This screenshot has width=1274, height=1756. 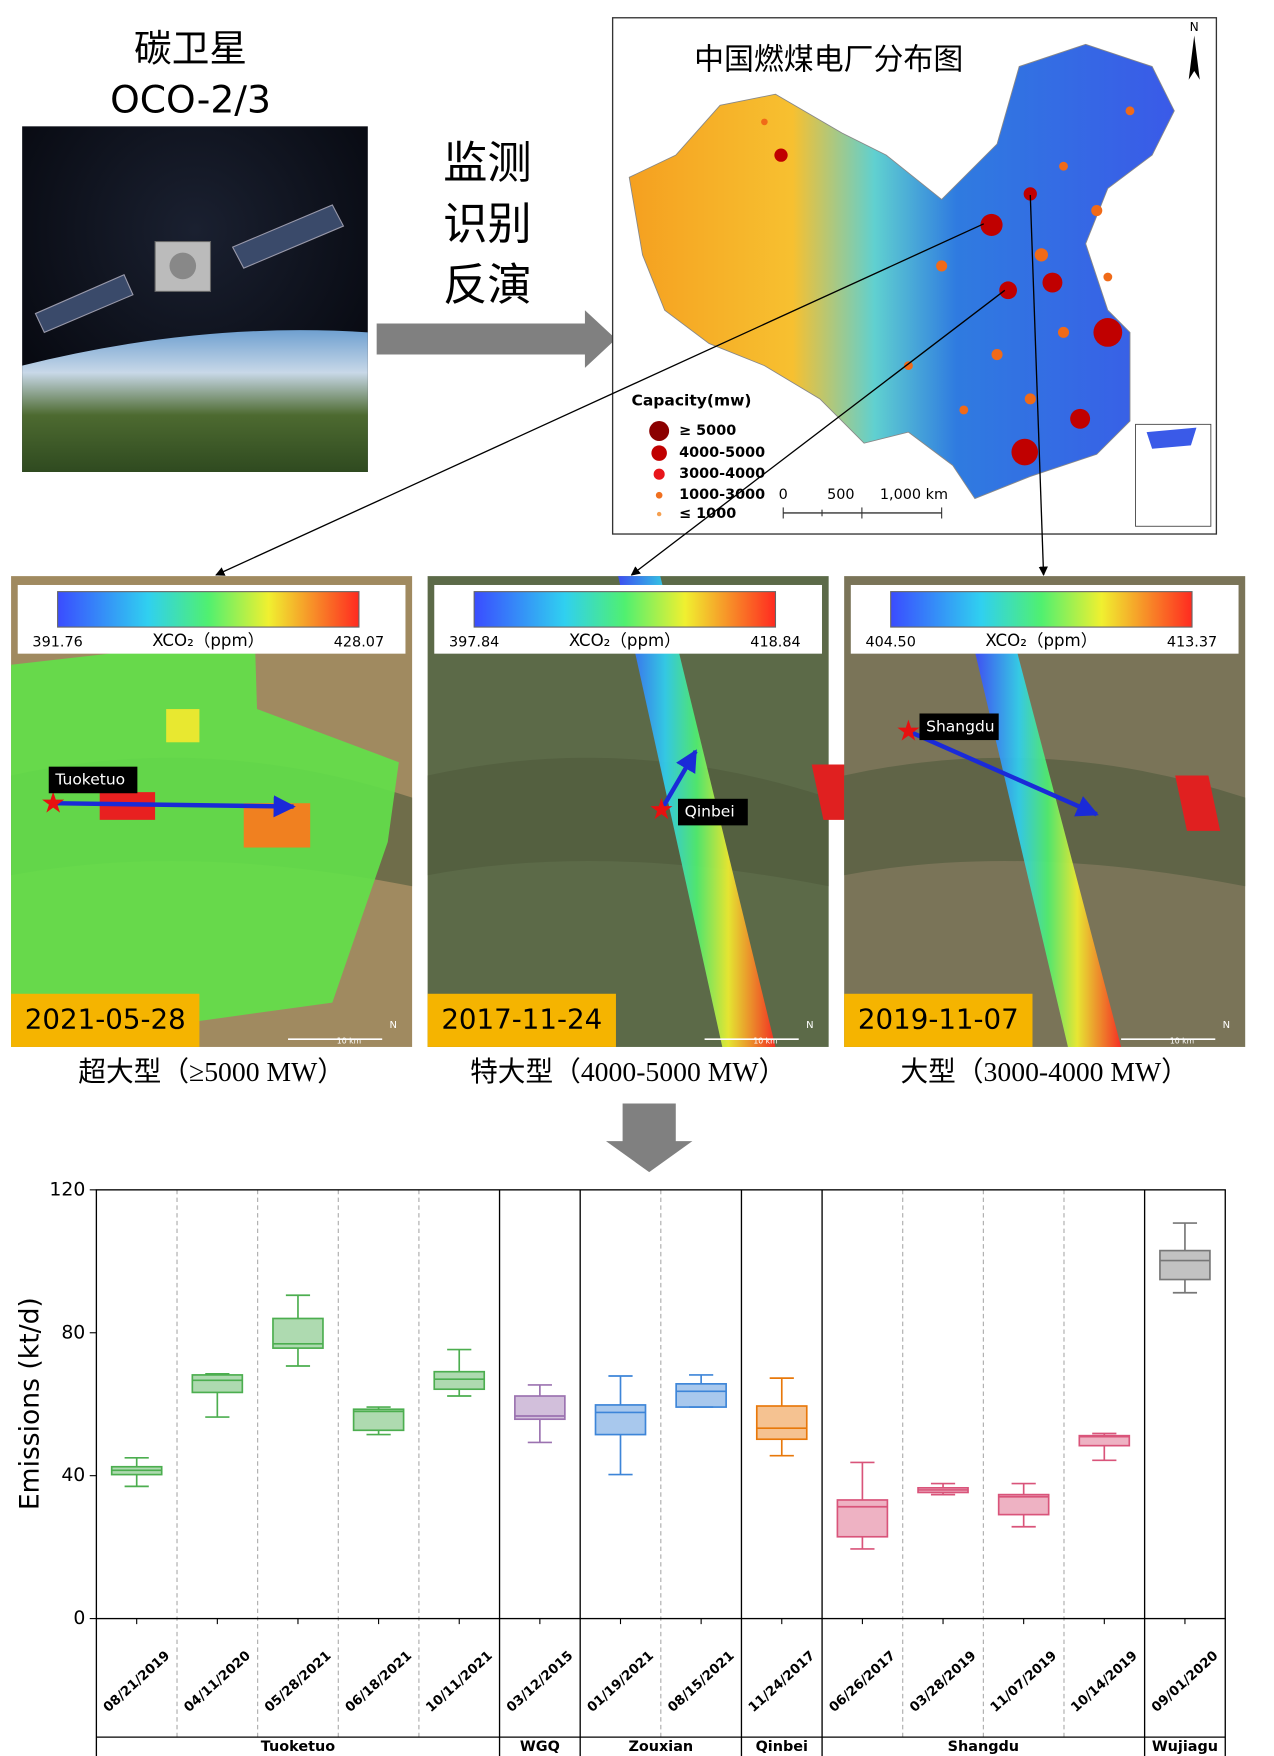 I want to click on connector-arrows, so click(x=631, y=385).